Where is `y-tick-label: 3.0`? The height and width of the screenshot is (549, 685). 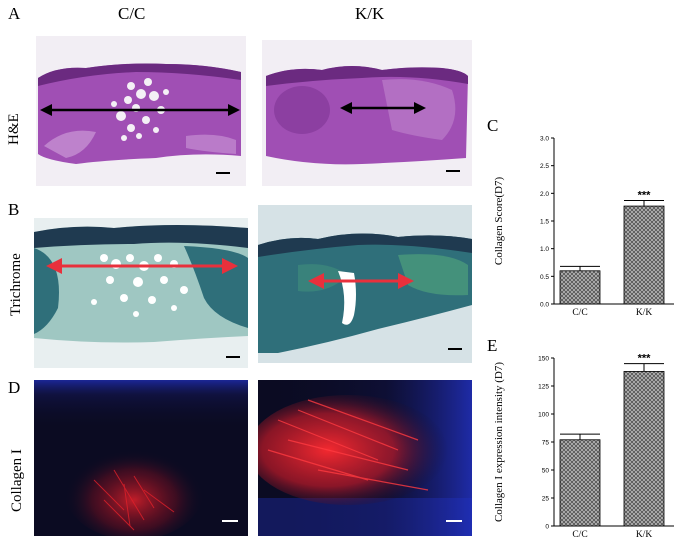
y-tick-label: 3.0 is located at coordinates (544, 139).